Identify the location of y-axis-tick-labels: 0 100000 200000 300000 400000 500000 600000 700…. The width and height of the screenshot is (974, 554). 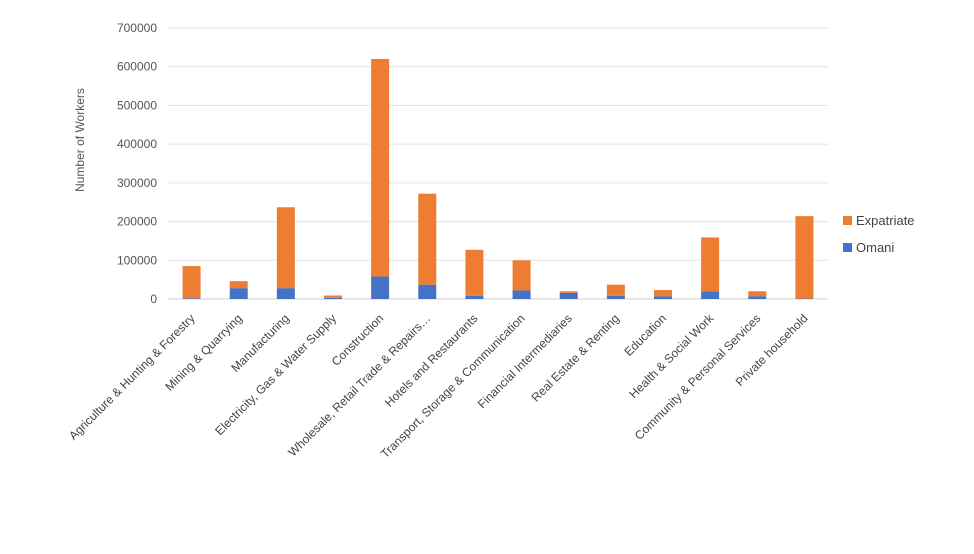
(137, 163).